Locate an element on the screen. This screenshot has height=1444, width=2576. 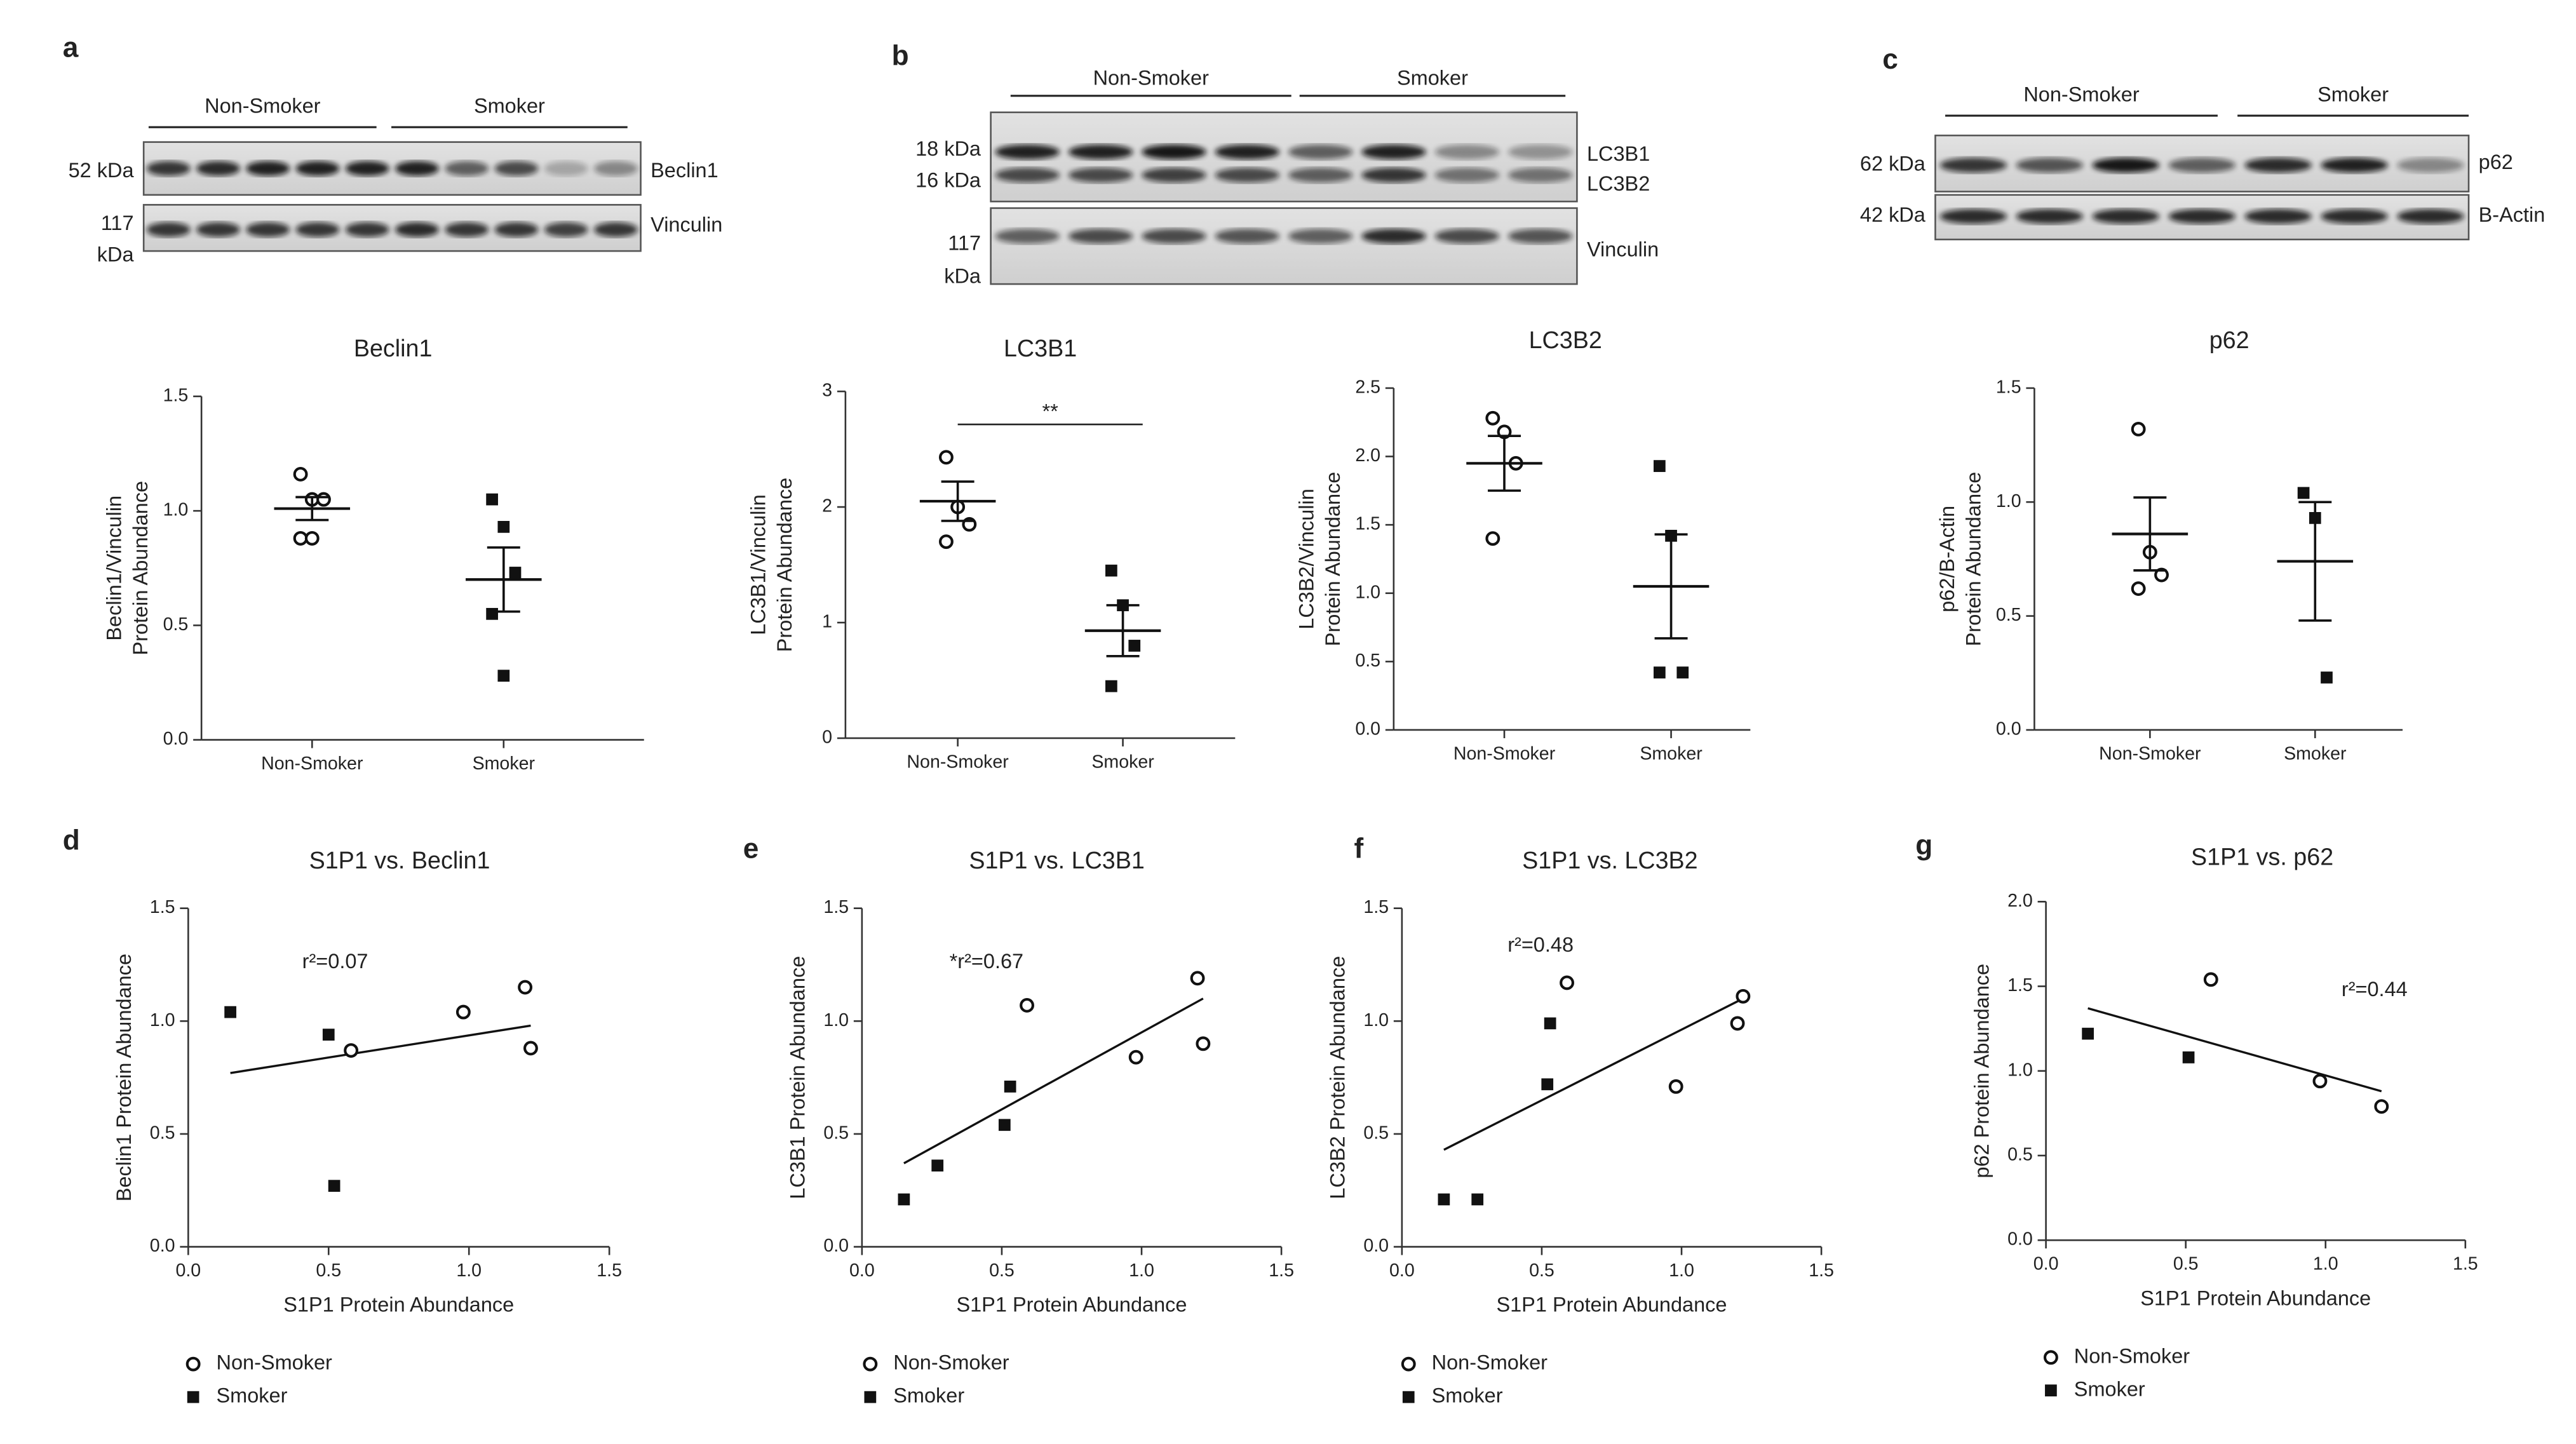
y-axis-label: p62 Protein Abundance is located at coordinates (1981, 1071).